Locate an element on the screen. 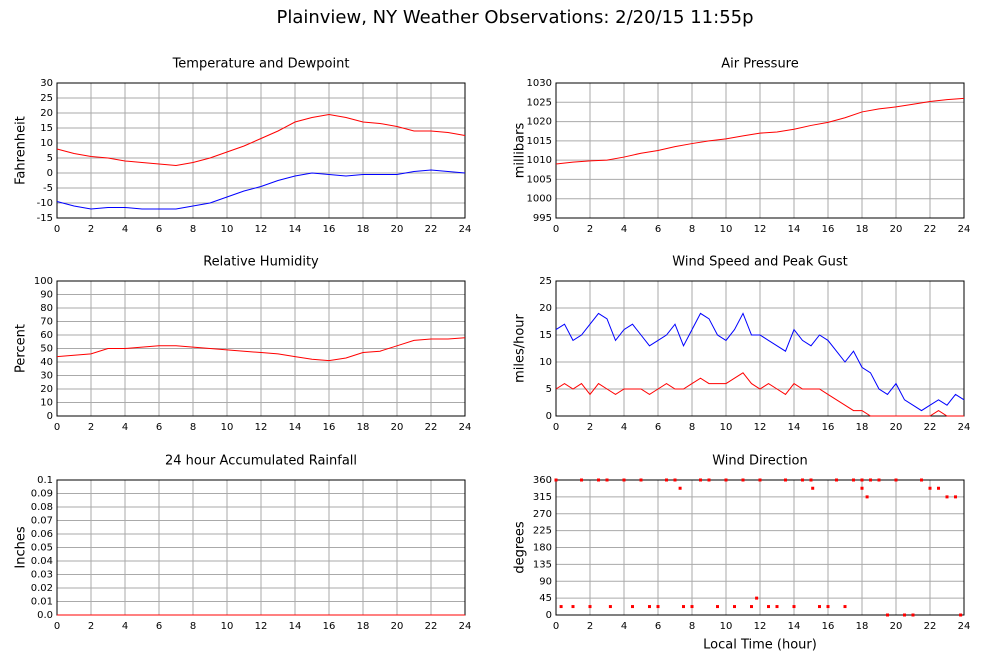 The height and width of the screenshot is (659, 999). x-tick-label: 8 is located at coordinates (193, 427).